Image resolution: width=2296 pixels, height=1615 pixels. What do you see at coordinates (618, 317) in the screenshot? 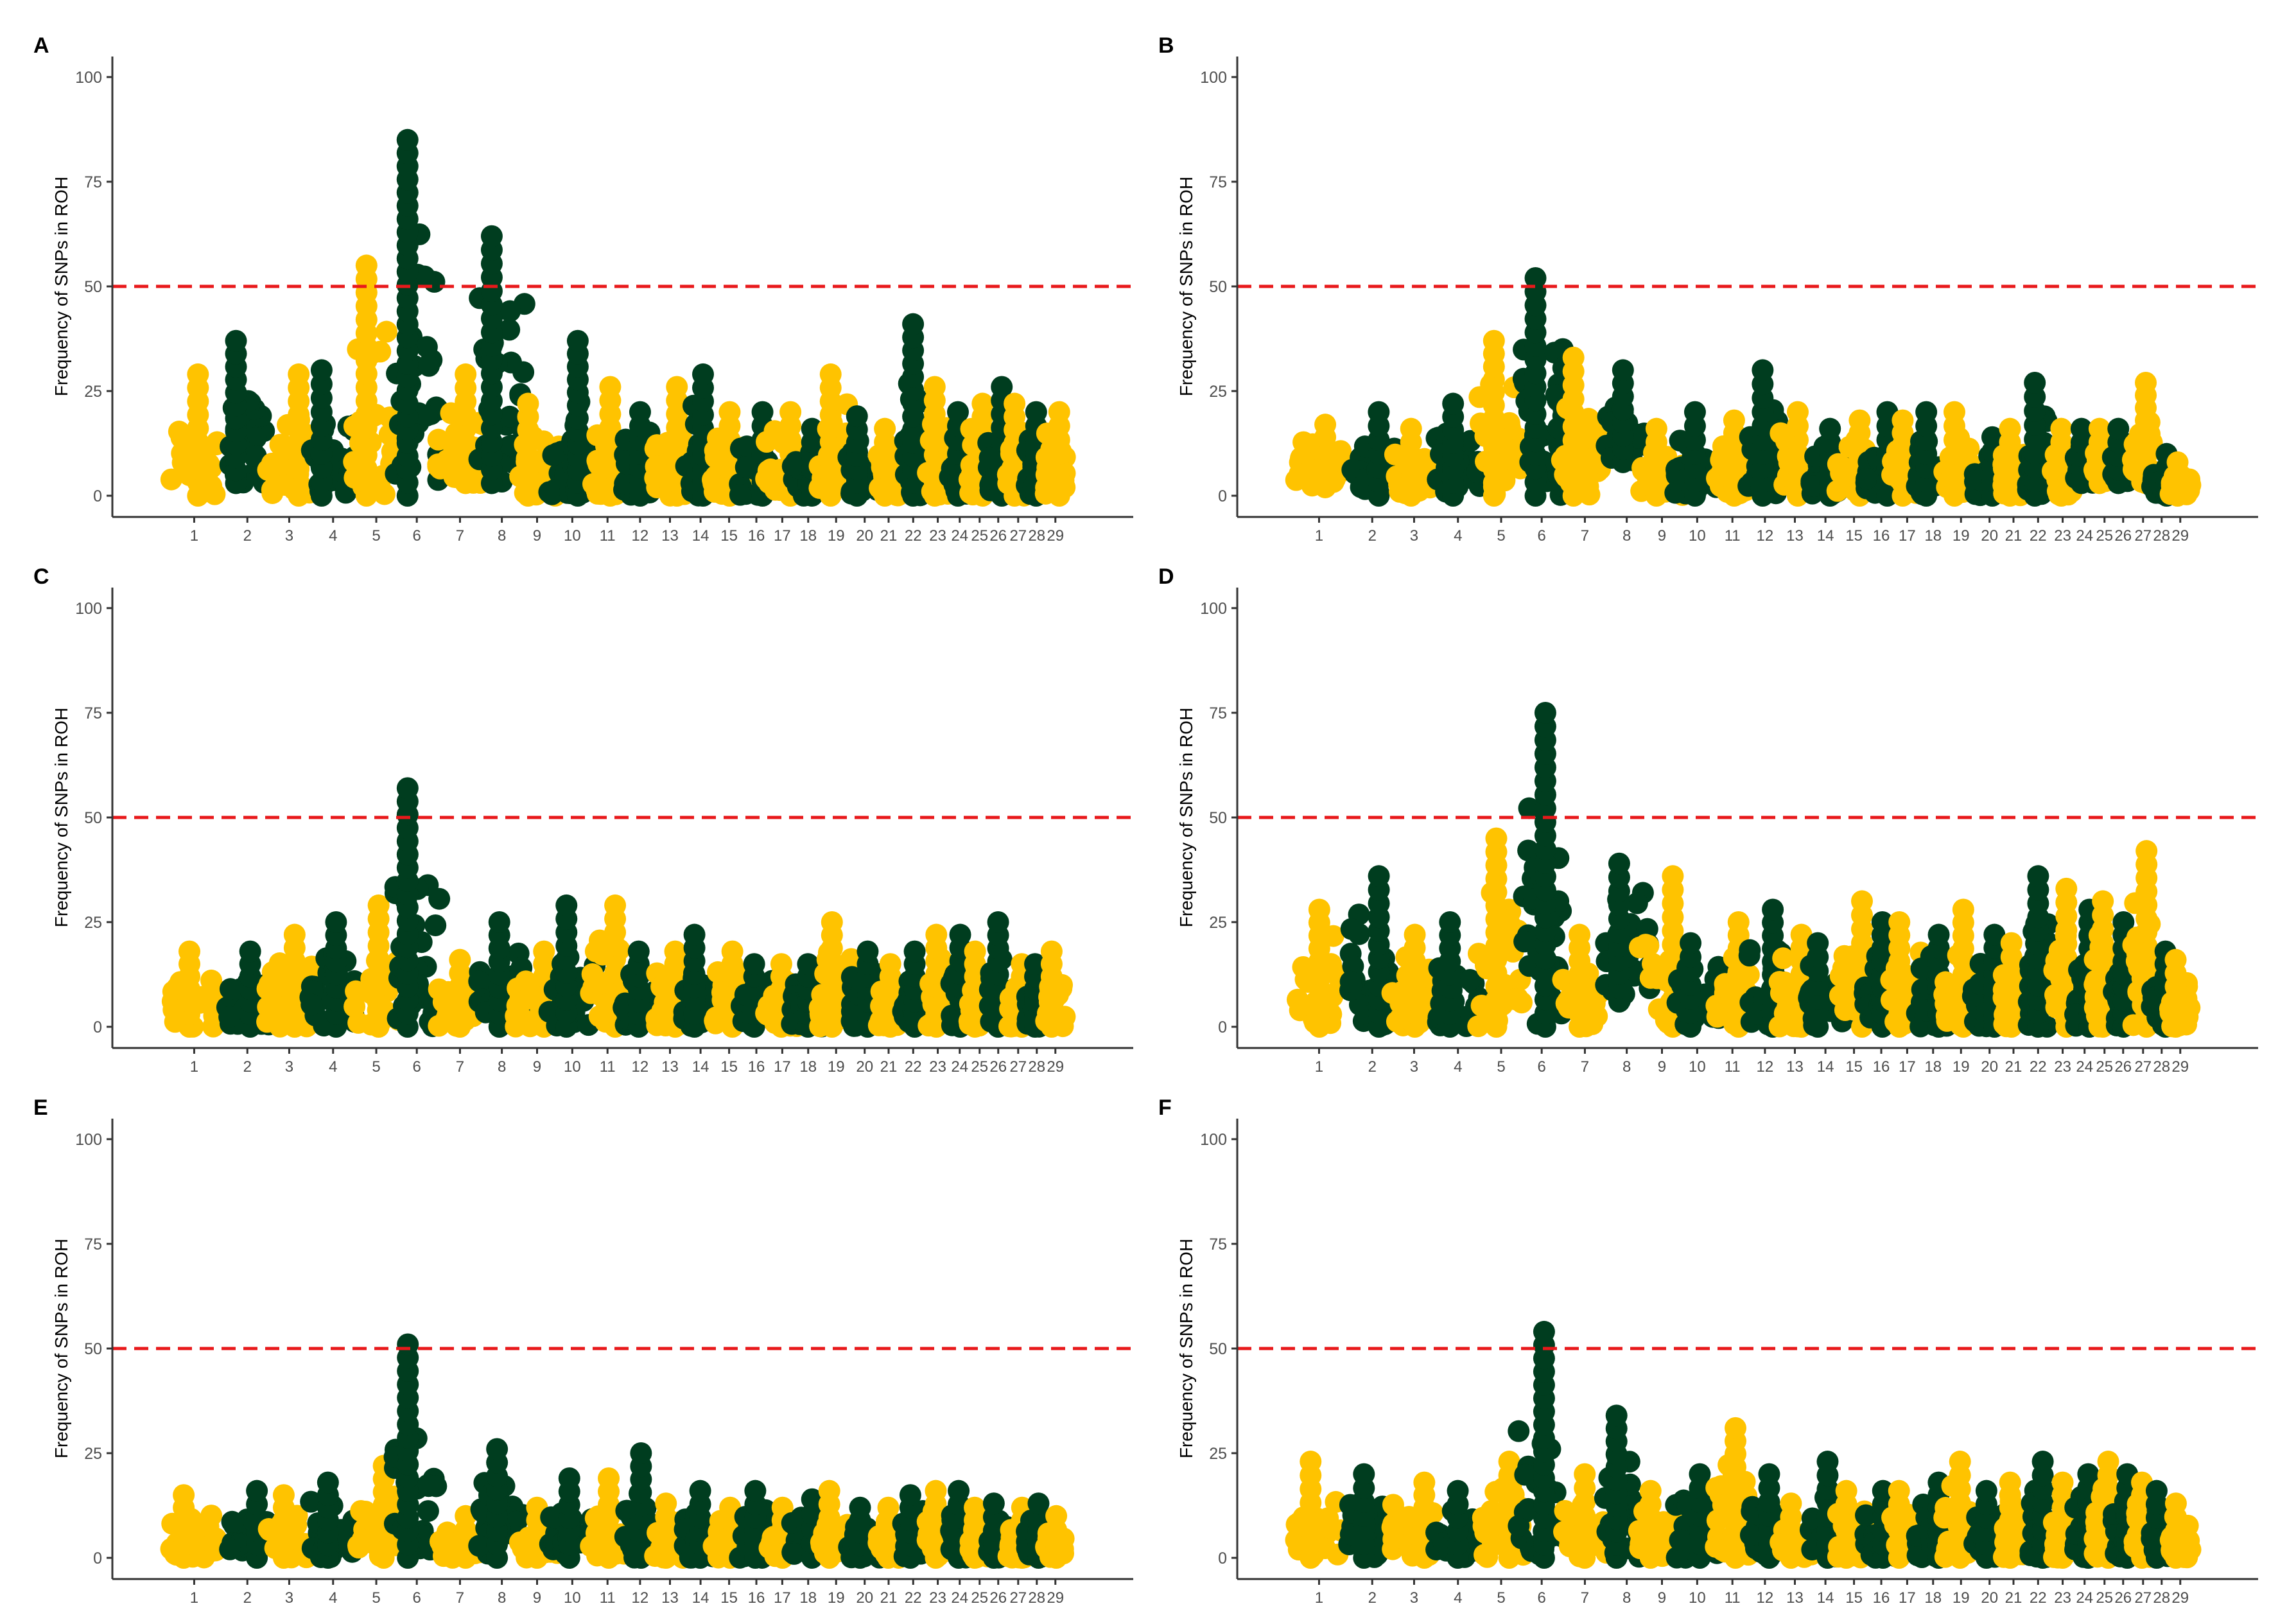
I see `data-points` at bounding box center [618, 317].